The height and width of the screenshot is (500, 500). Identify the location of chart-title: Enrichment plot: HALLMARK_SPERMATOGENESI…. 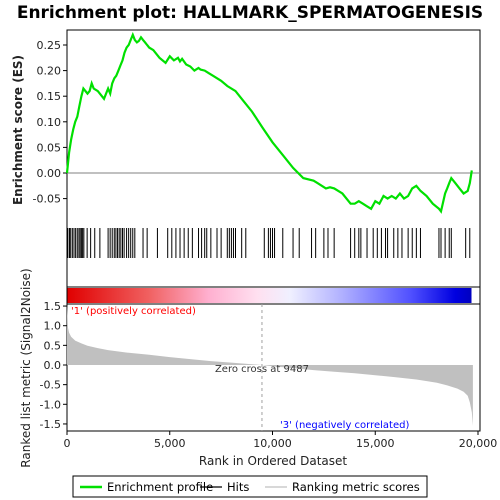
(250, 13).